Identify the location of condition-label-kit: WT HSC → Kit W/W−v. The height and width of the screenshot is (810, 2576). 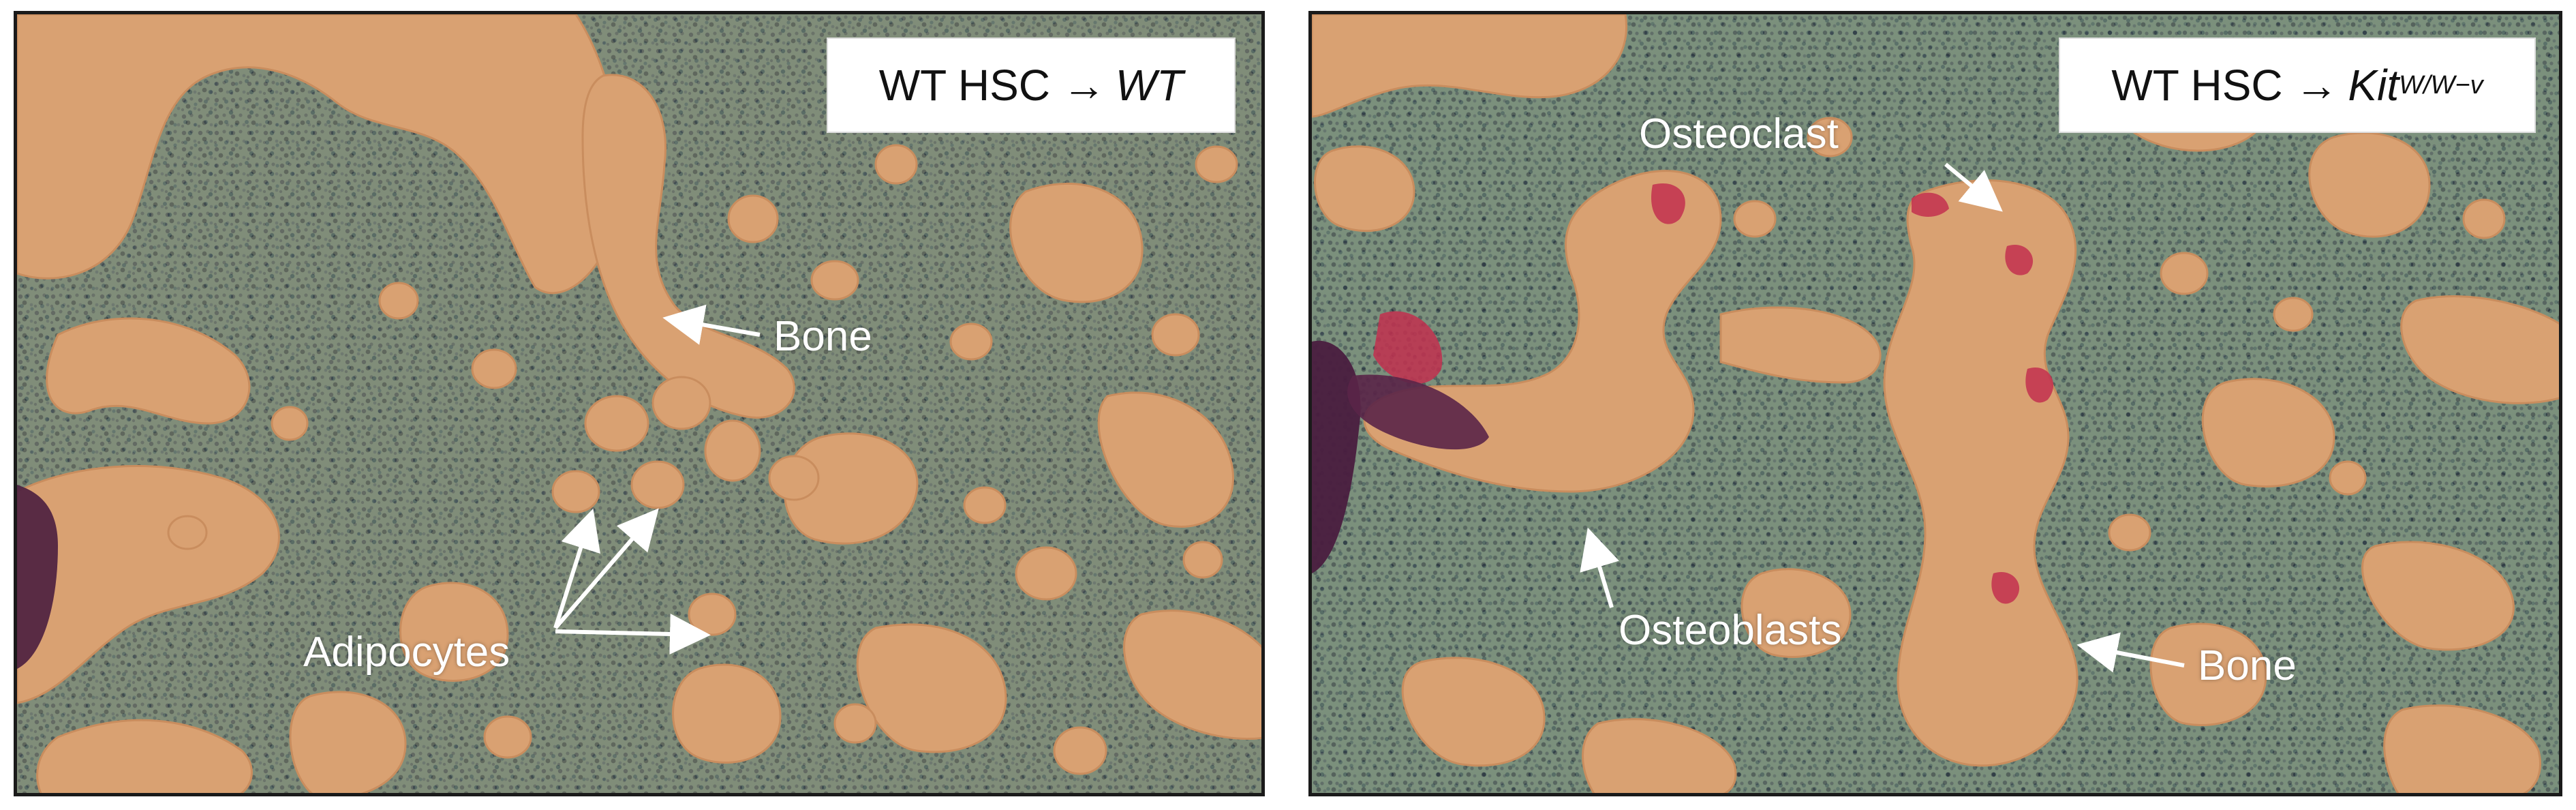
(2297, 85).